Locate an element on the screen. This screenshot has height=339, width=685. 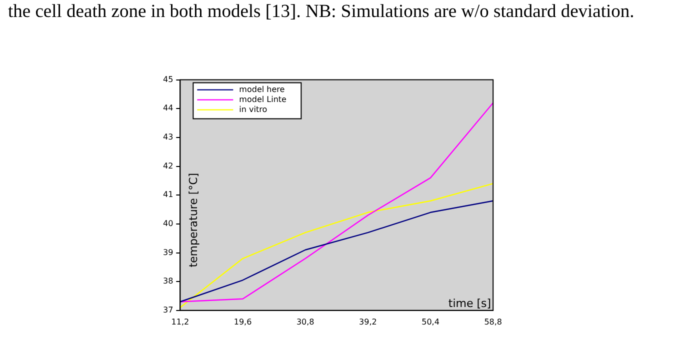
legend-label: model Linte is located at coordinates (263, 99).